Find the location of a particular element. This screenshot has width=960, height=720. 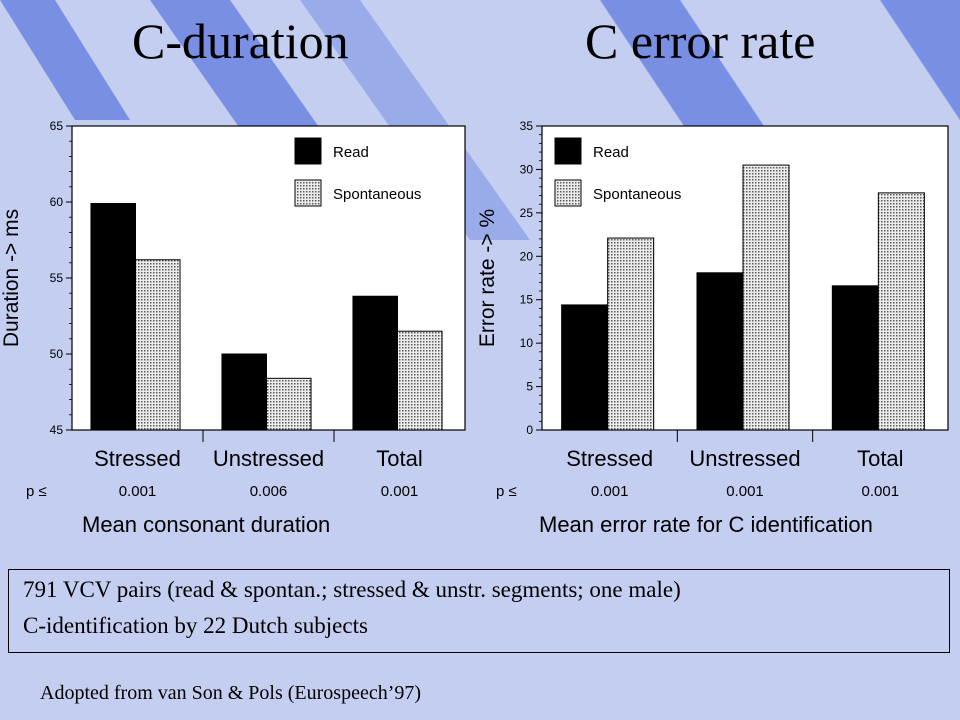

y-tick-label: 55 is located at coordinates (57, 278).